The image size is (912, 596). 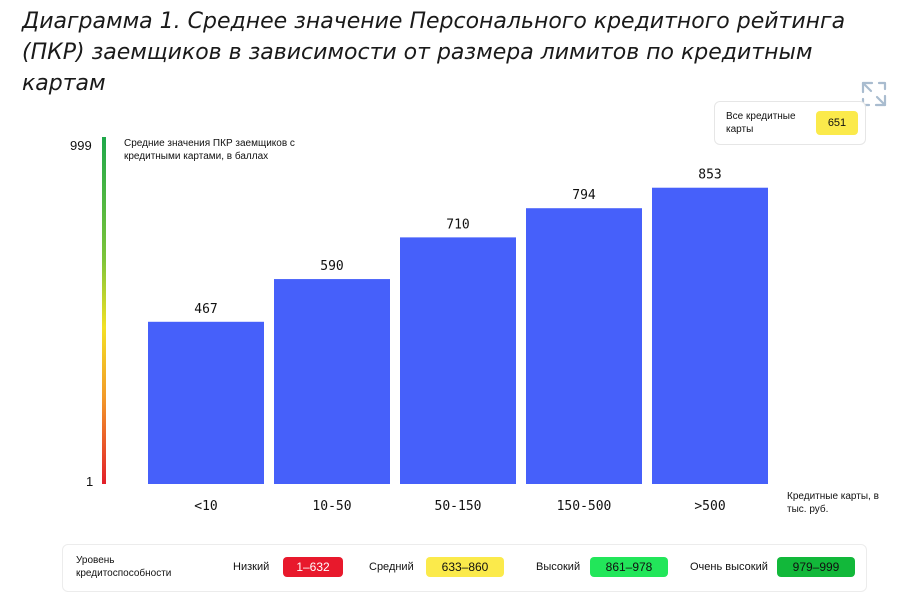 I want to click on bar-value-label: 794, so click(x=584, y=195).